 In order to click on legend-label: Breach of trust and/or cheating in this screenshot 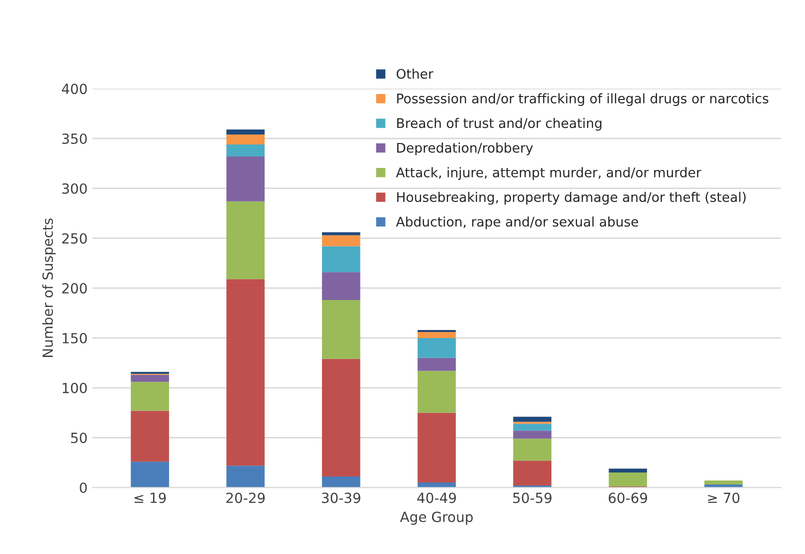, I will do `click(499, 124)`.